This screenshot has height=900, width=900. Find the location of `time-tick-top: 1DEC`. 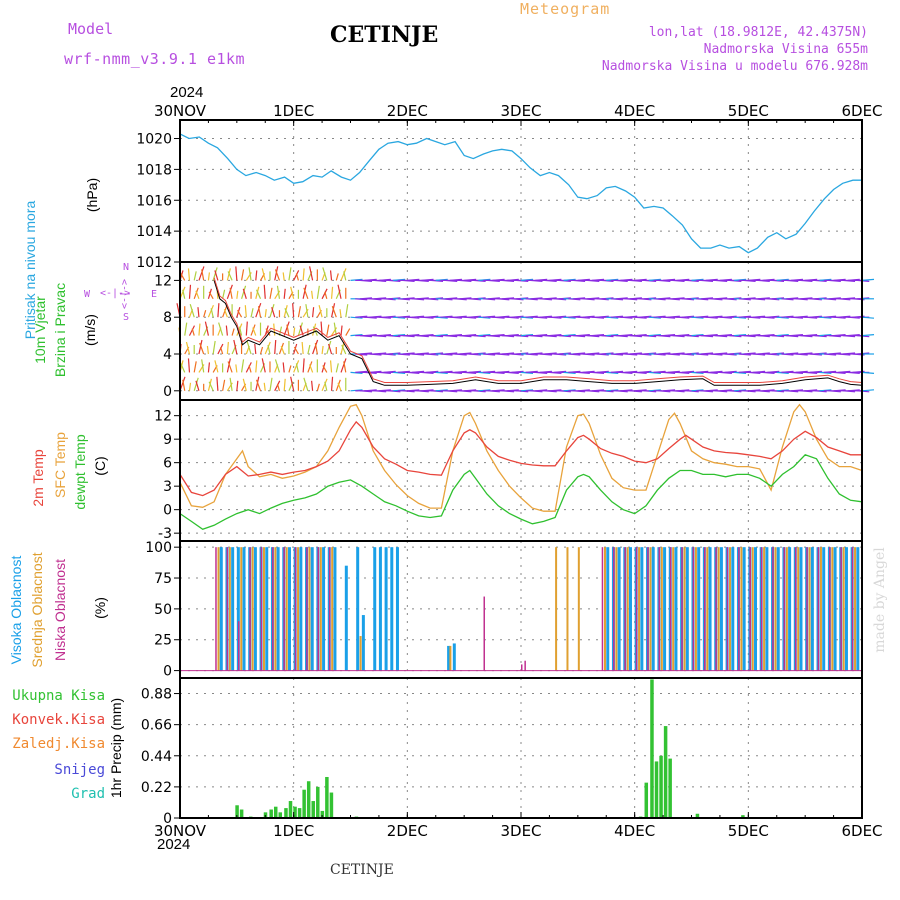

time-tick-top: 1DEC is located at coordinates (293, 111).